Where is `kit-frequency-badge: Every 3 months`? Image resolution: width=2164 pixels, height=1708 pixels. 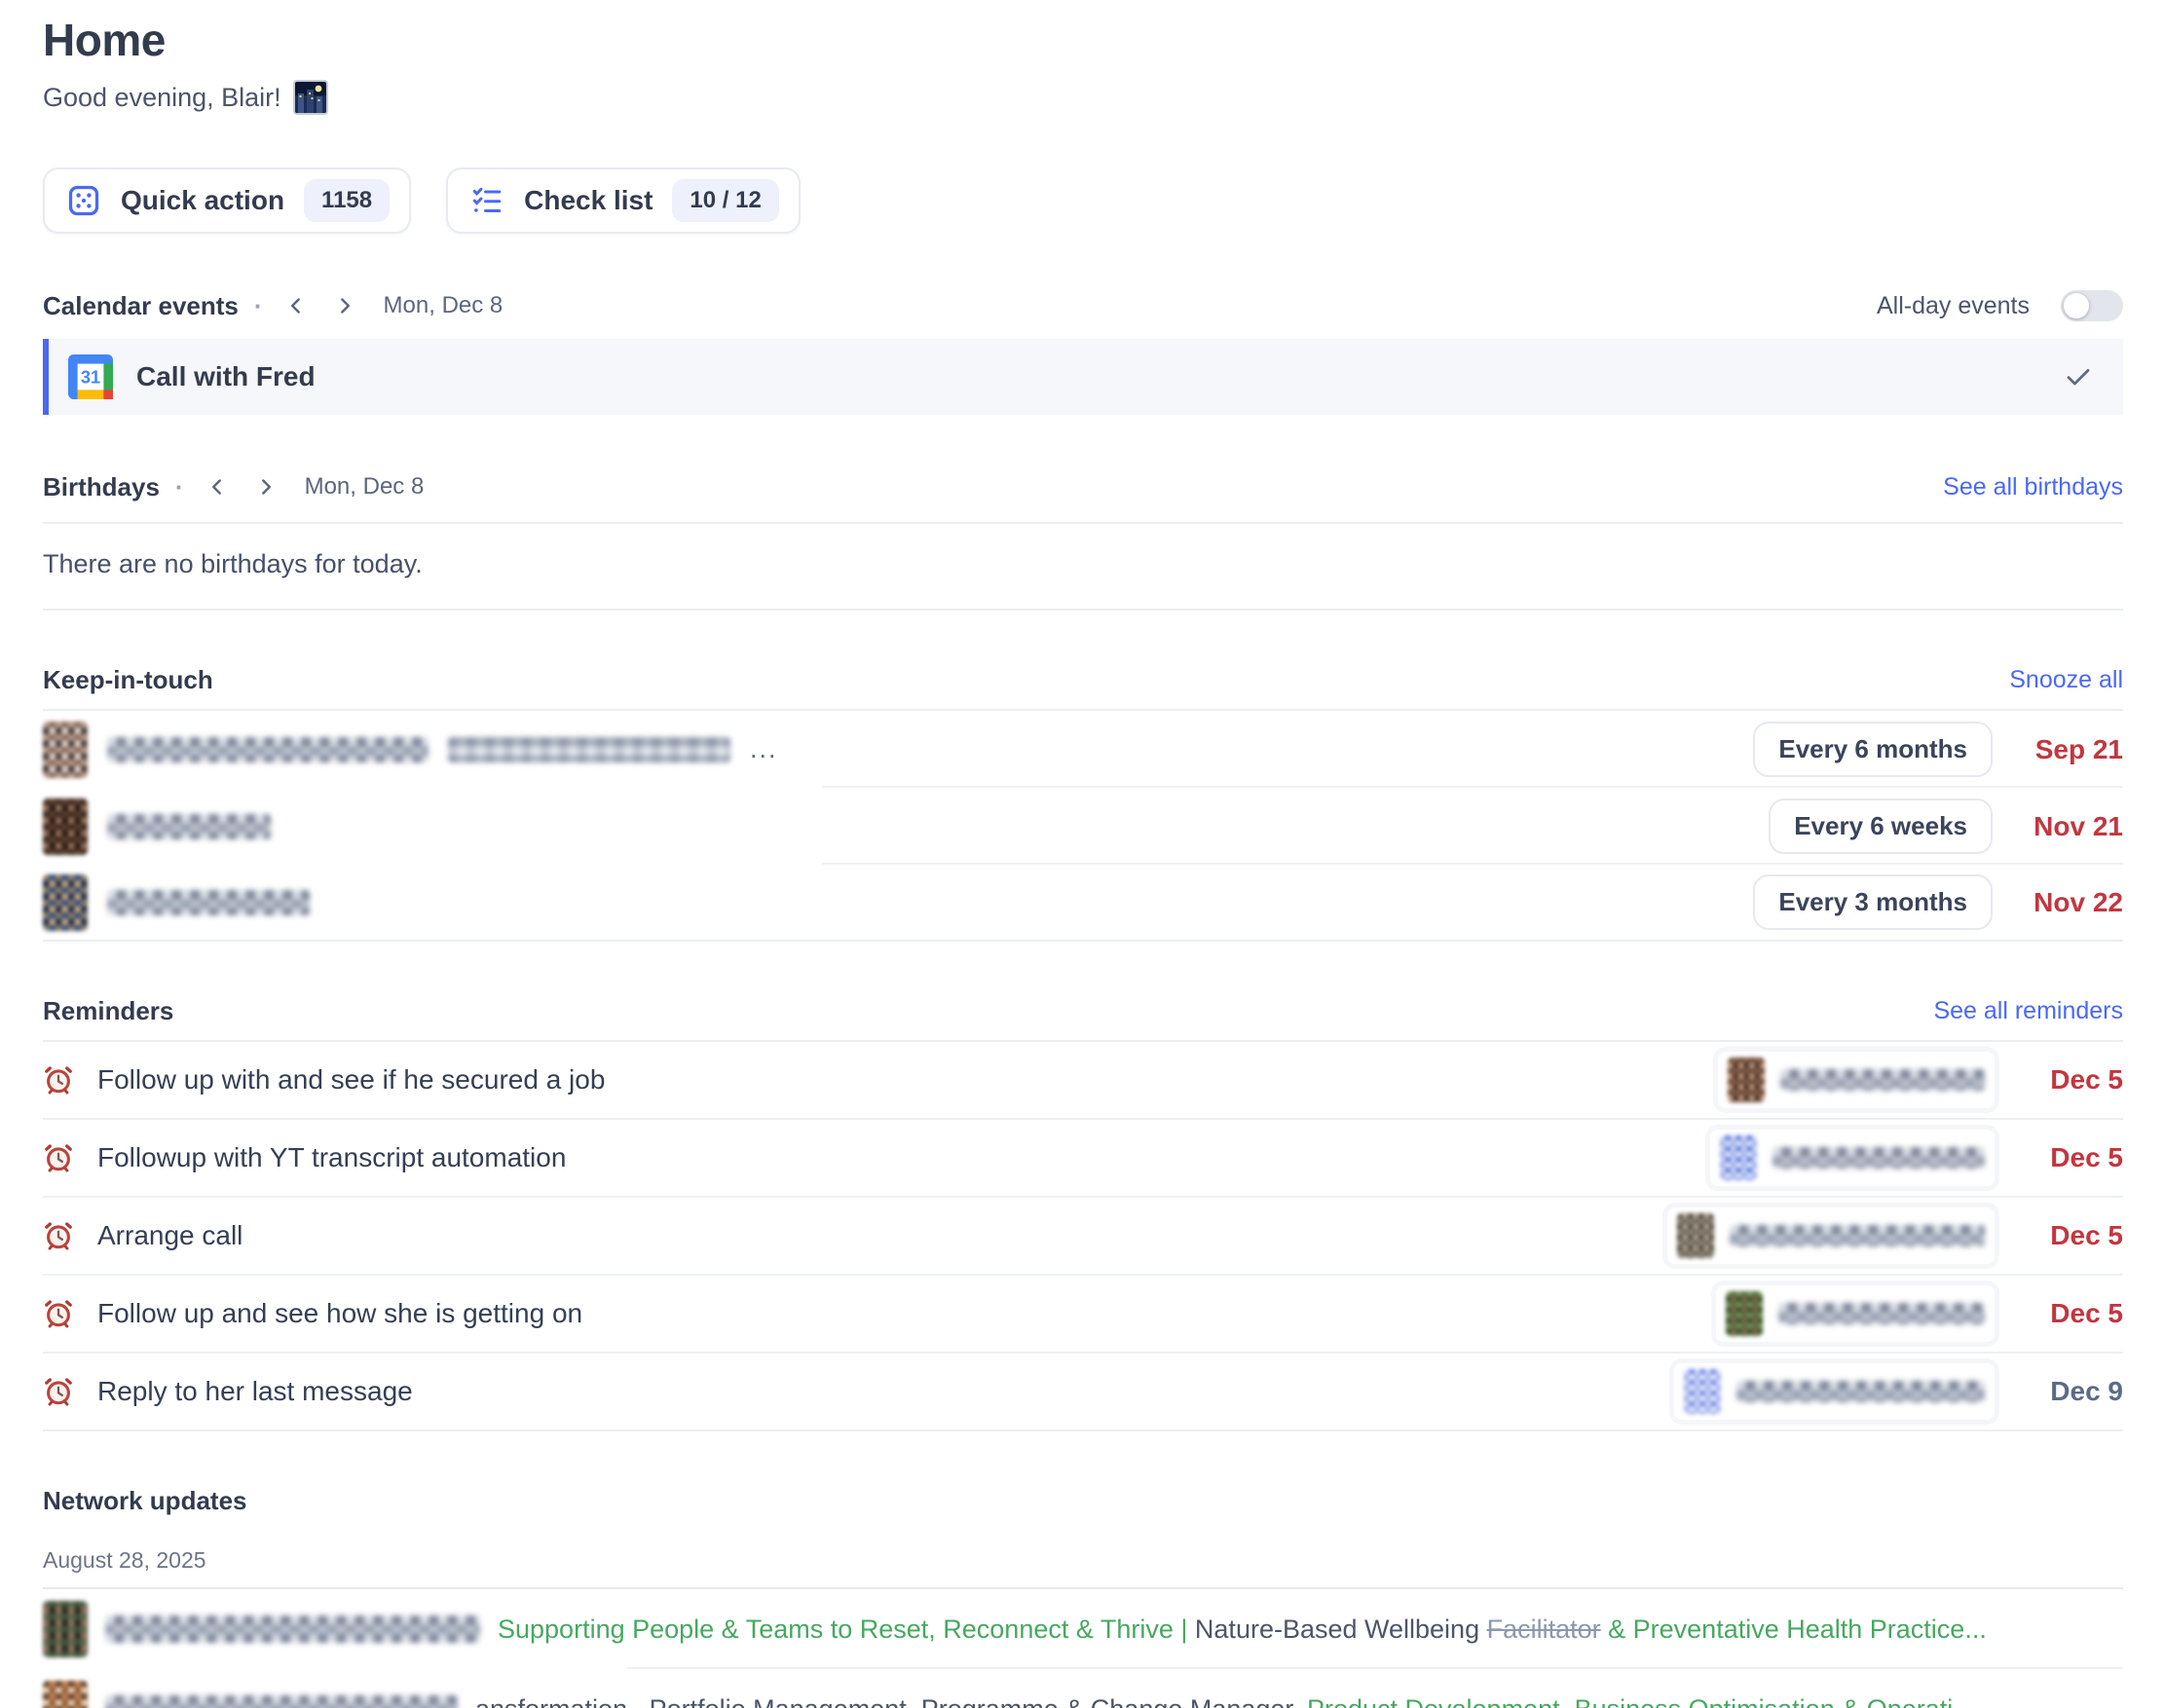 kit-frequency-badge: Every 3 months is located at coordinates (1873, 902).